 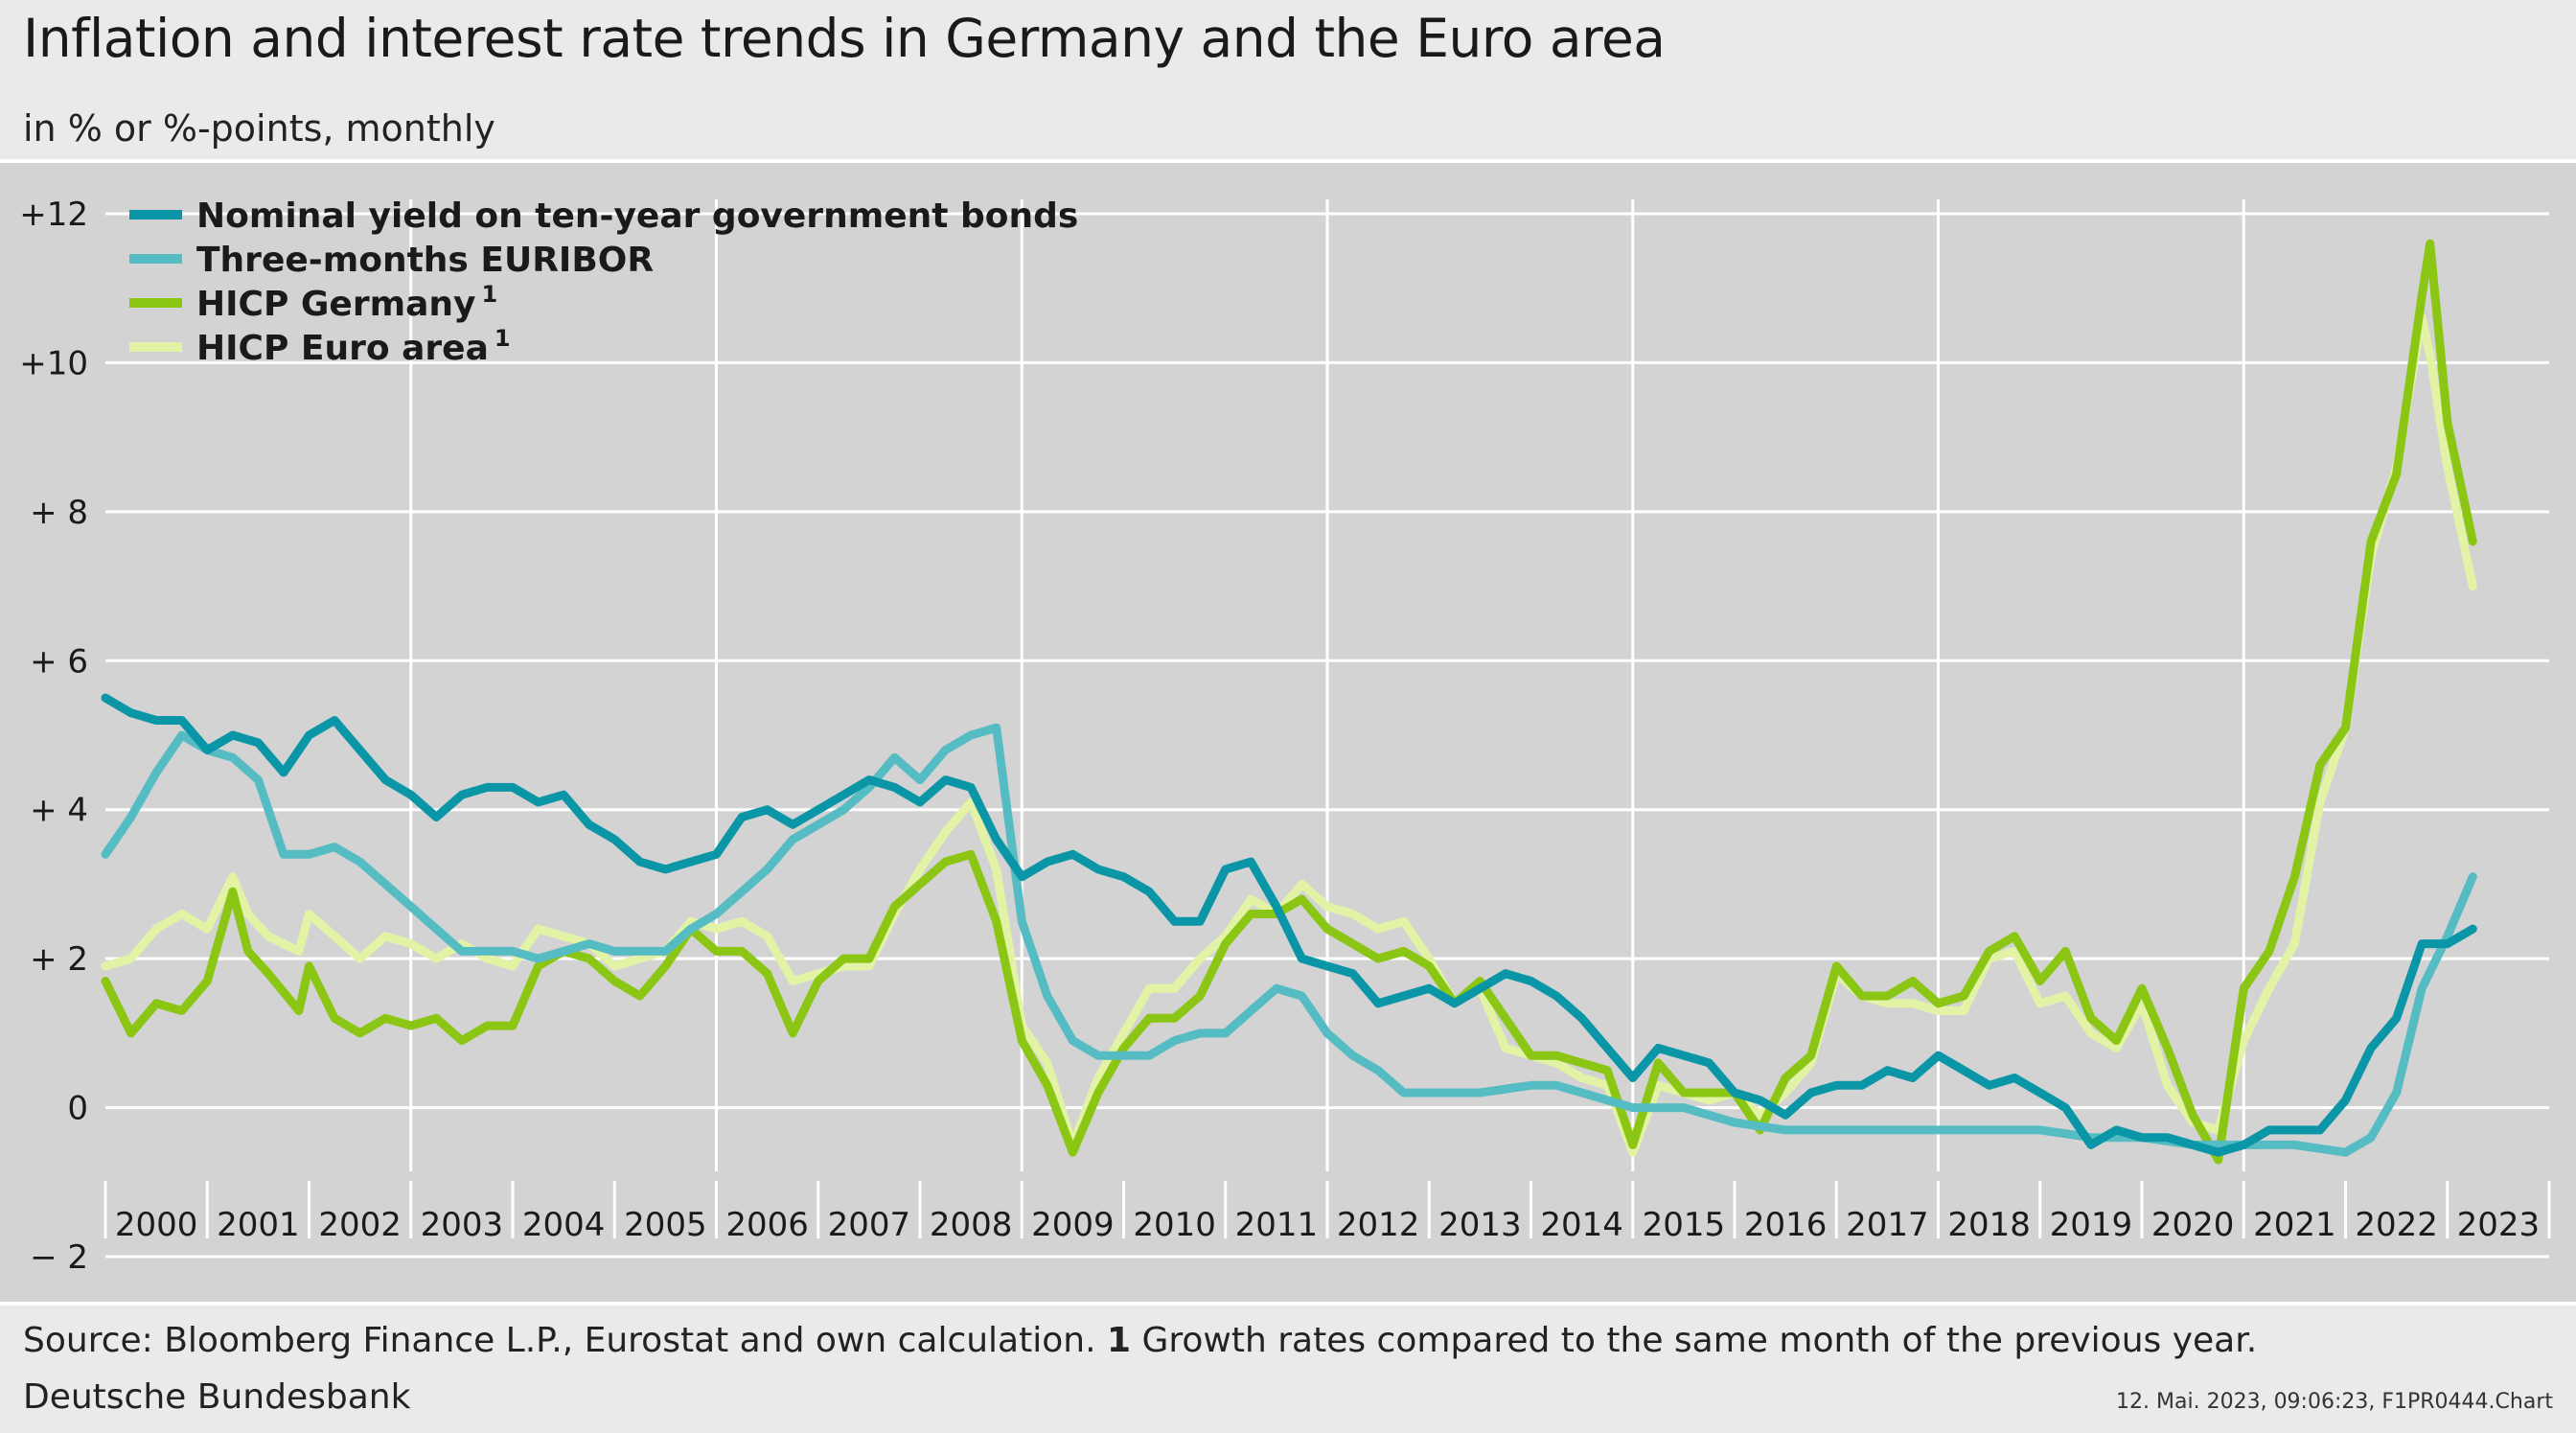 What do you see at coordinates (1887, 1225) in the screenshot?
I see `x-tick-label: 2017` at bounding box center [1887, 1225].